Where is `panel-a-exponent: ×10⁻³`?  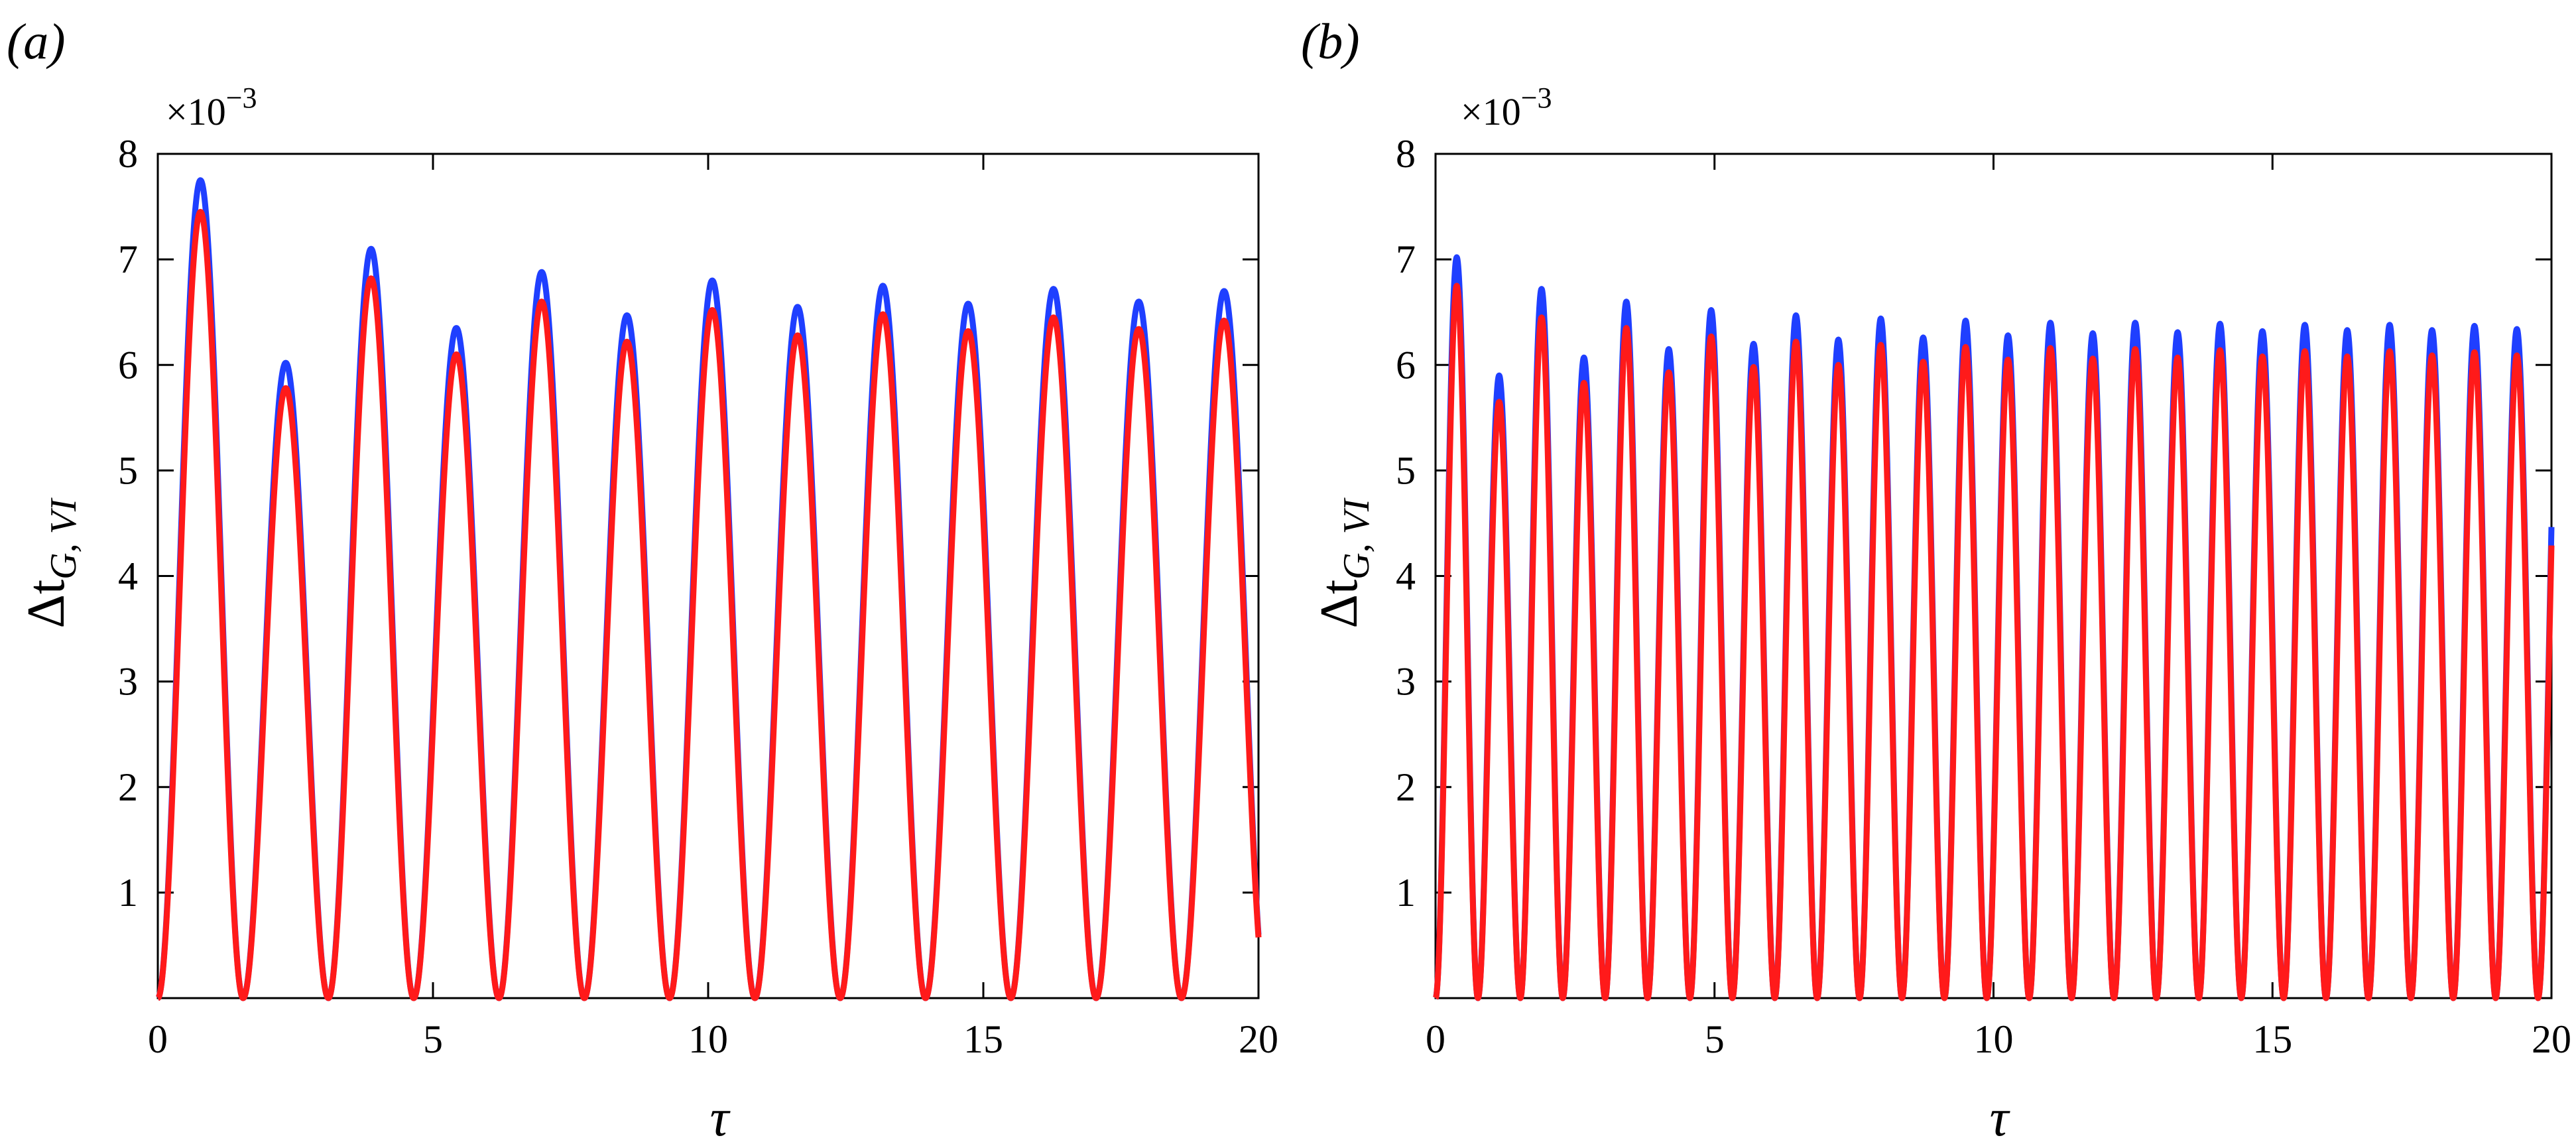 panel-a-exponent: ×10⁻³ is located at coordinates (211, 108).